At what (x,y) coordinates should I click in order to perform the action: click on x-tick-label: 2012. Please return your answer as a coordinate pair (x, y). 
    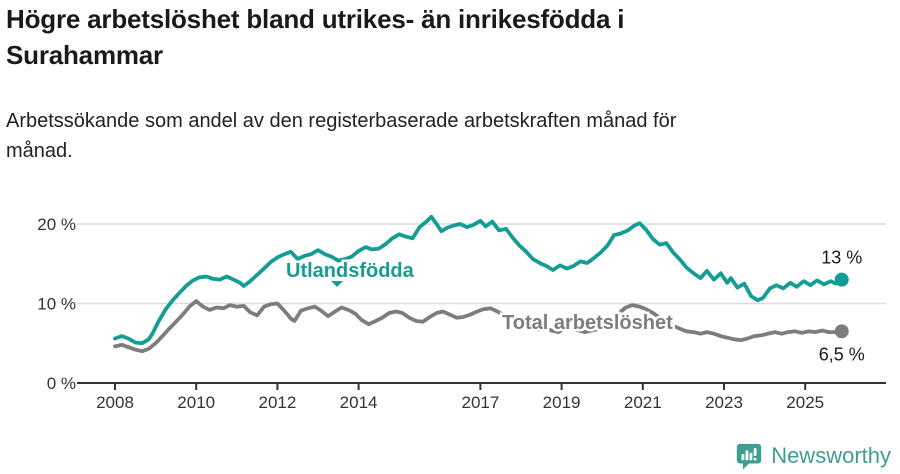
    Looking at the image, I should click on (277, 402).